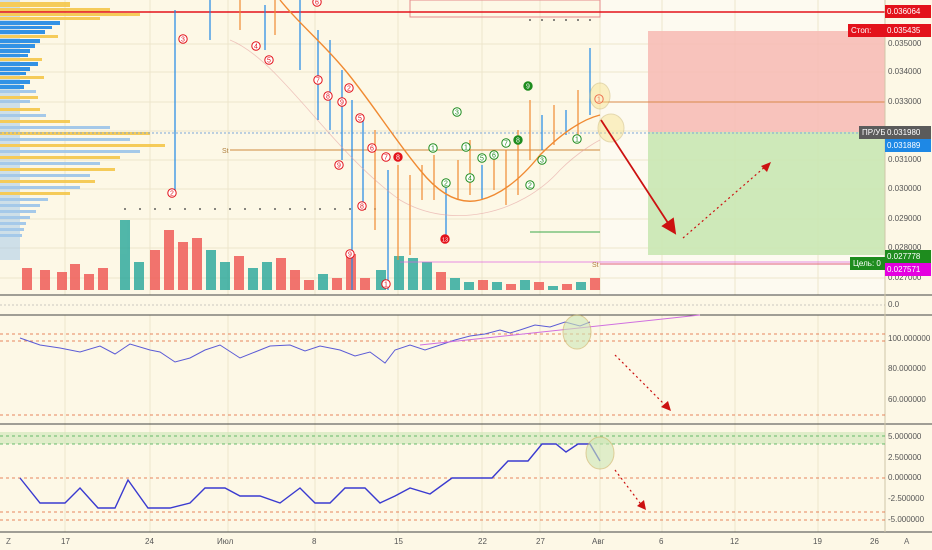 The width and height of the screenshot is (932, 550). What do you see at coordinates (595, 265) in the screenshot?
I see `st-label-lower: St` at bounding box center [595, 265].